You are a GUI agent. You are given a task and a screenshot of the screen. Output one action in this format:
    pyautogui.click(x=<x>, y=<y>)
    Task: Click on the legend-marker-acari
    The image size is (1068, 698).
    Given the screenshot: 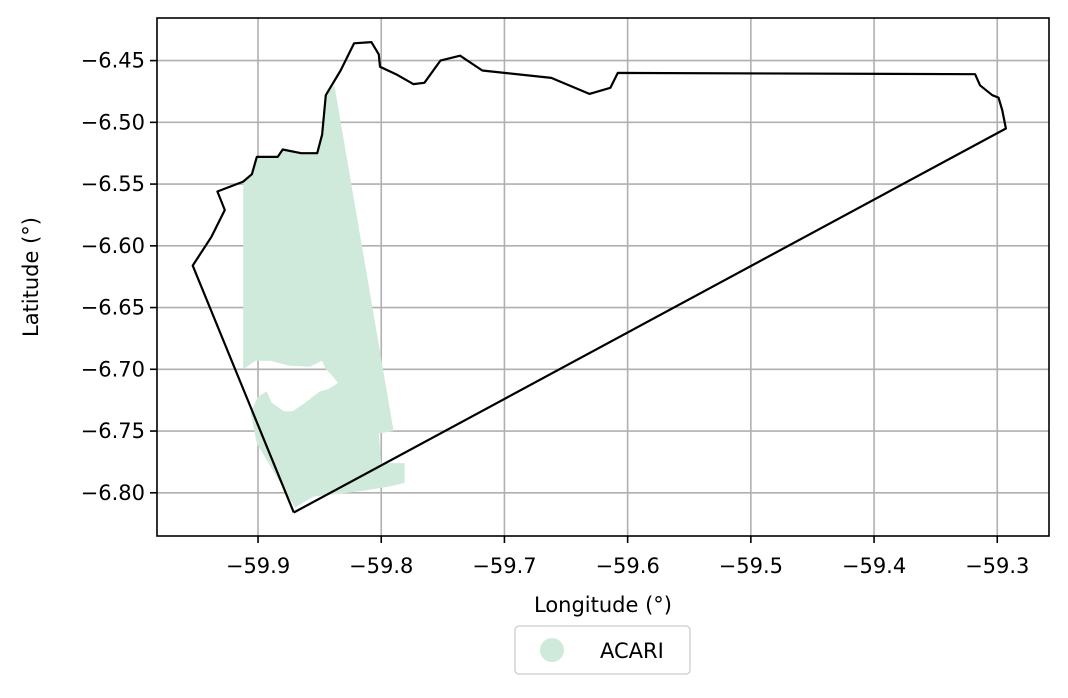 What is the action you would take?
    pyautogui.click(x=552, y=650)
    